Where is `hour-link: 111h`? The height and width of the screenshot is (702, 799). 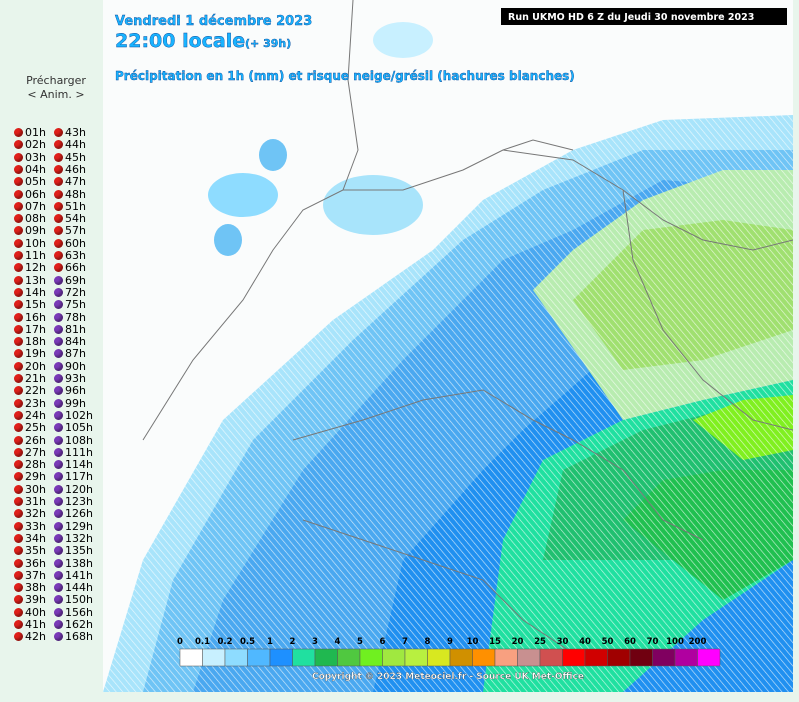 hour-link: 111h is located at coordinates (73, 452).